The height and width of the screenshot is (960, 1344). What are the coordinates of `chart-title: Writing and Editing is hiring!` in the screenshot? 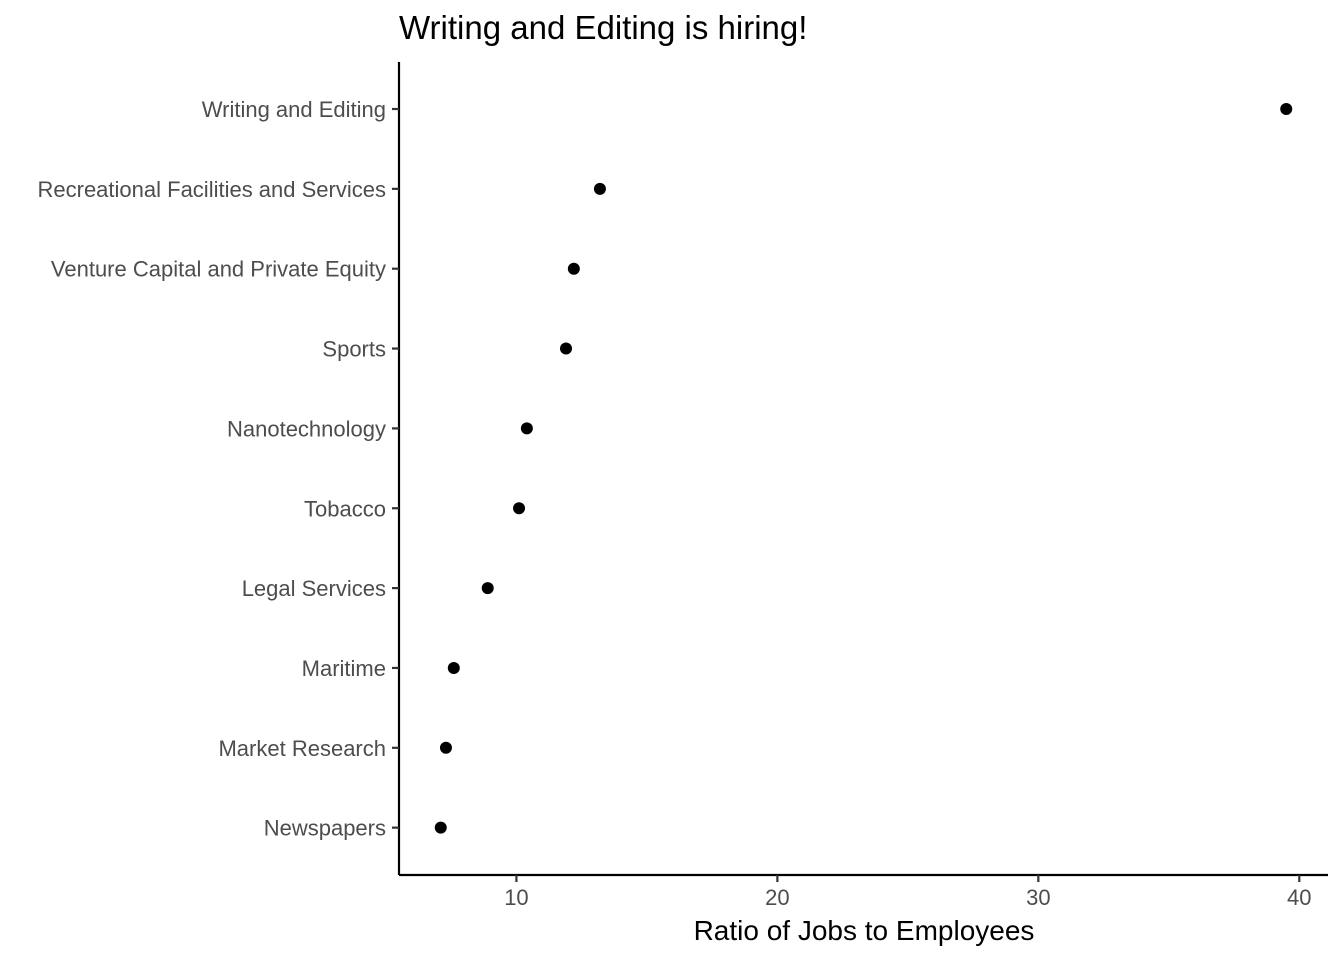 It's located at (603, 27).